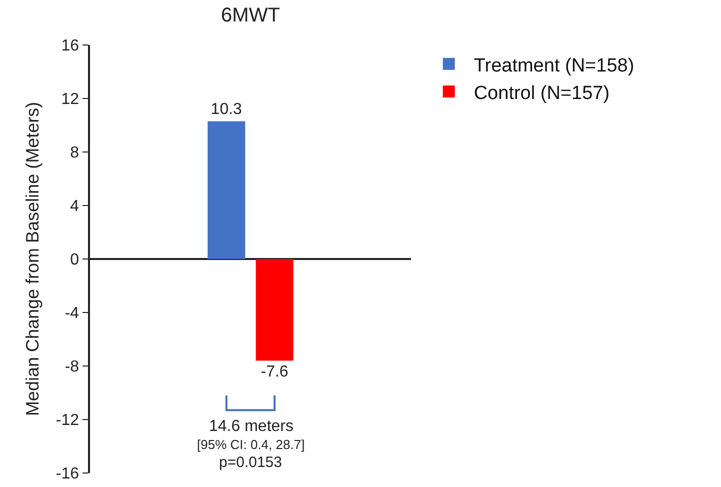 Image resolution: width=721 pixels, height=487 pixels. I want to click on y-tick-label: -16, so click(68, 474).